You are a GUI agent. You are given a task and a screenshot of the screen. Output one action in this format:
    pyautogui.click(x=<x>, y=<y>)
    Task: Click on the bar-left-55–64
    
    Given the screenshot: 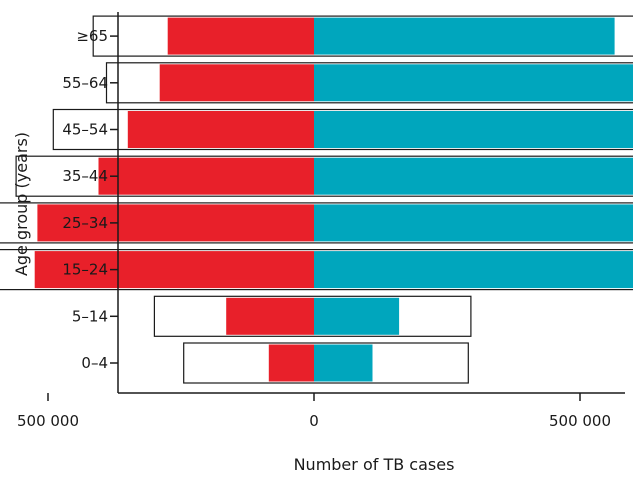 What is the action you would take?
    pyautogui.click(x=237, y=82)
    